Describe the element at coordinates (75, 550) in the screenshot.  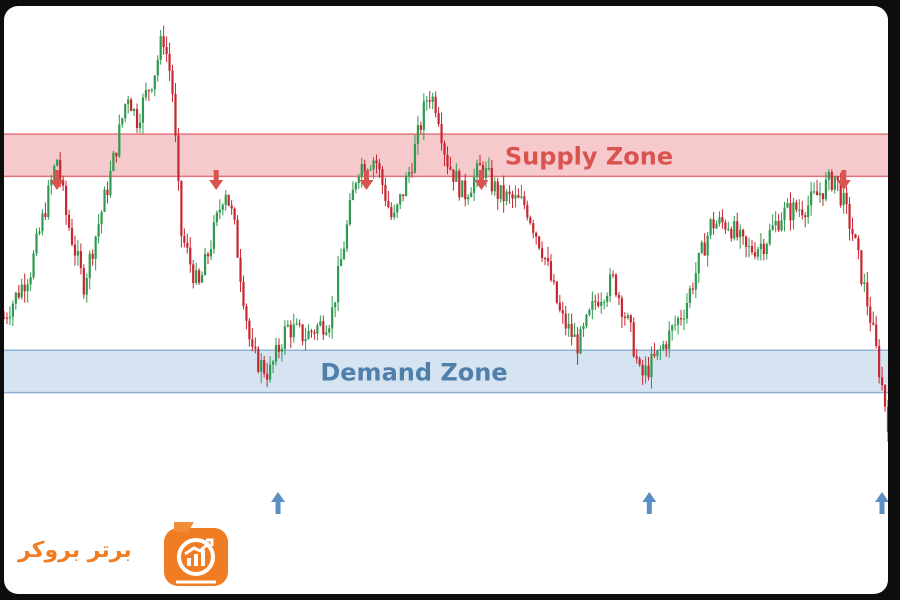
I see `brand-logo-text: برتر بروکر` at that location.